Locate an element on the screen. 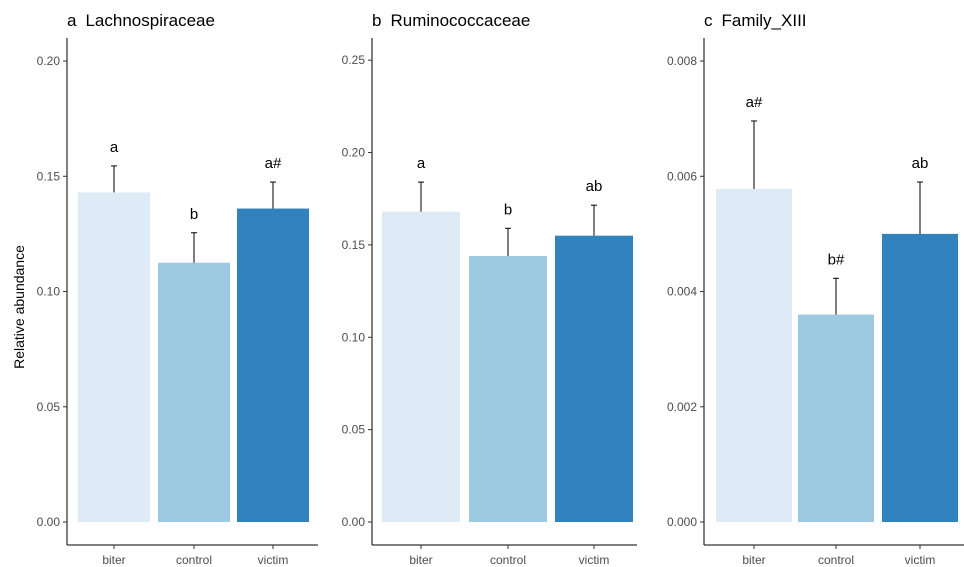 This screenshot has width=964, height=567. significance-label-control: b# is located at coordinates (836, 259).